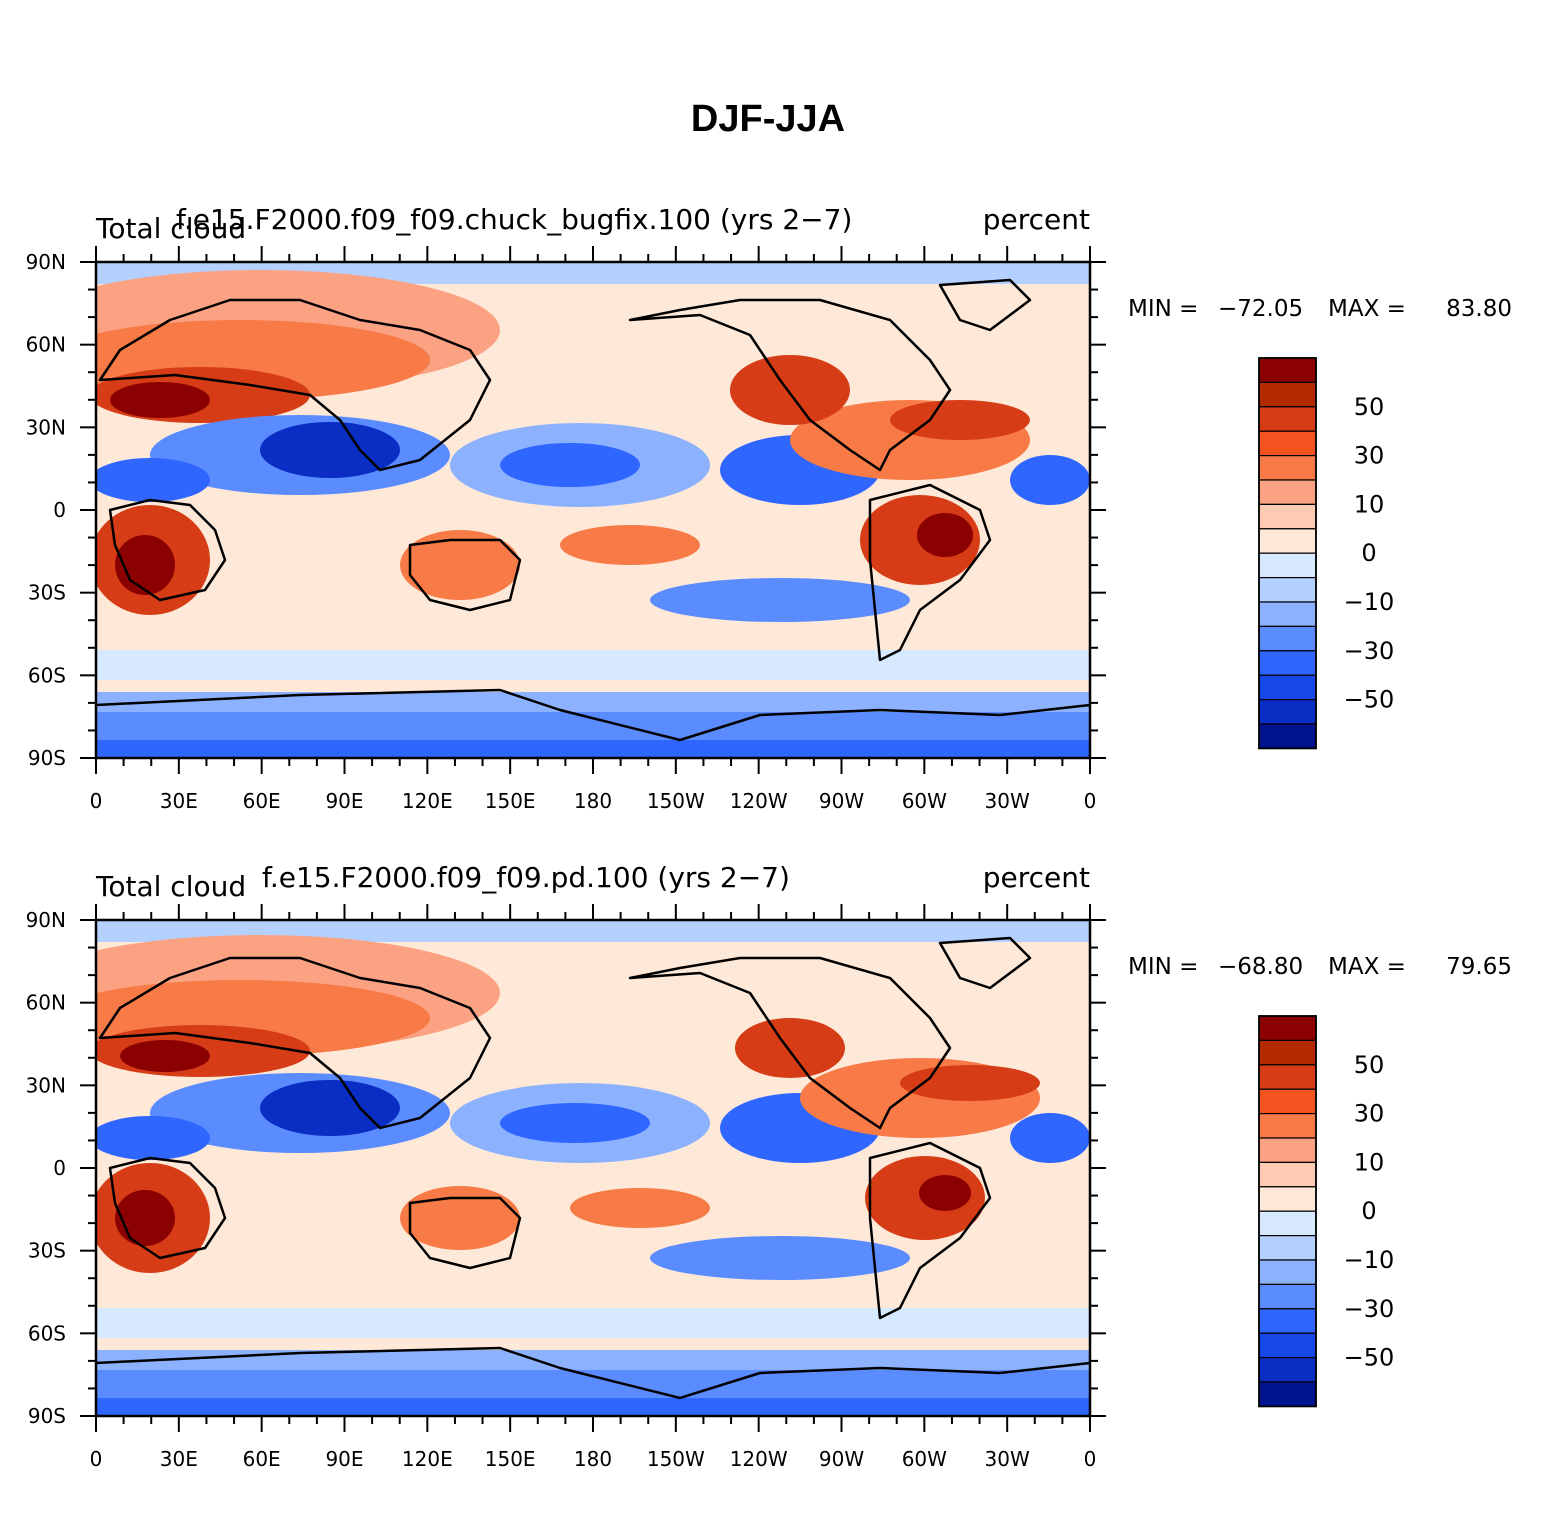 This screenshot has width=1541, height=1538. I want to click on colorbar-label: 0, so click(1368, 553).